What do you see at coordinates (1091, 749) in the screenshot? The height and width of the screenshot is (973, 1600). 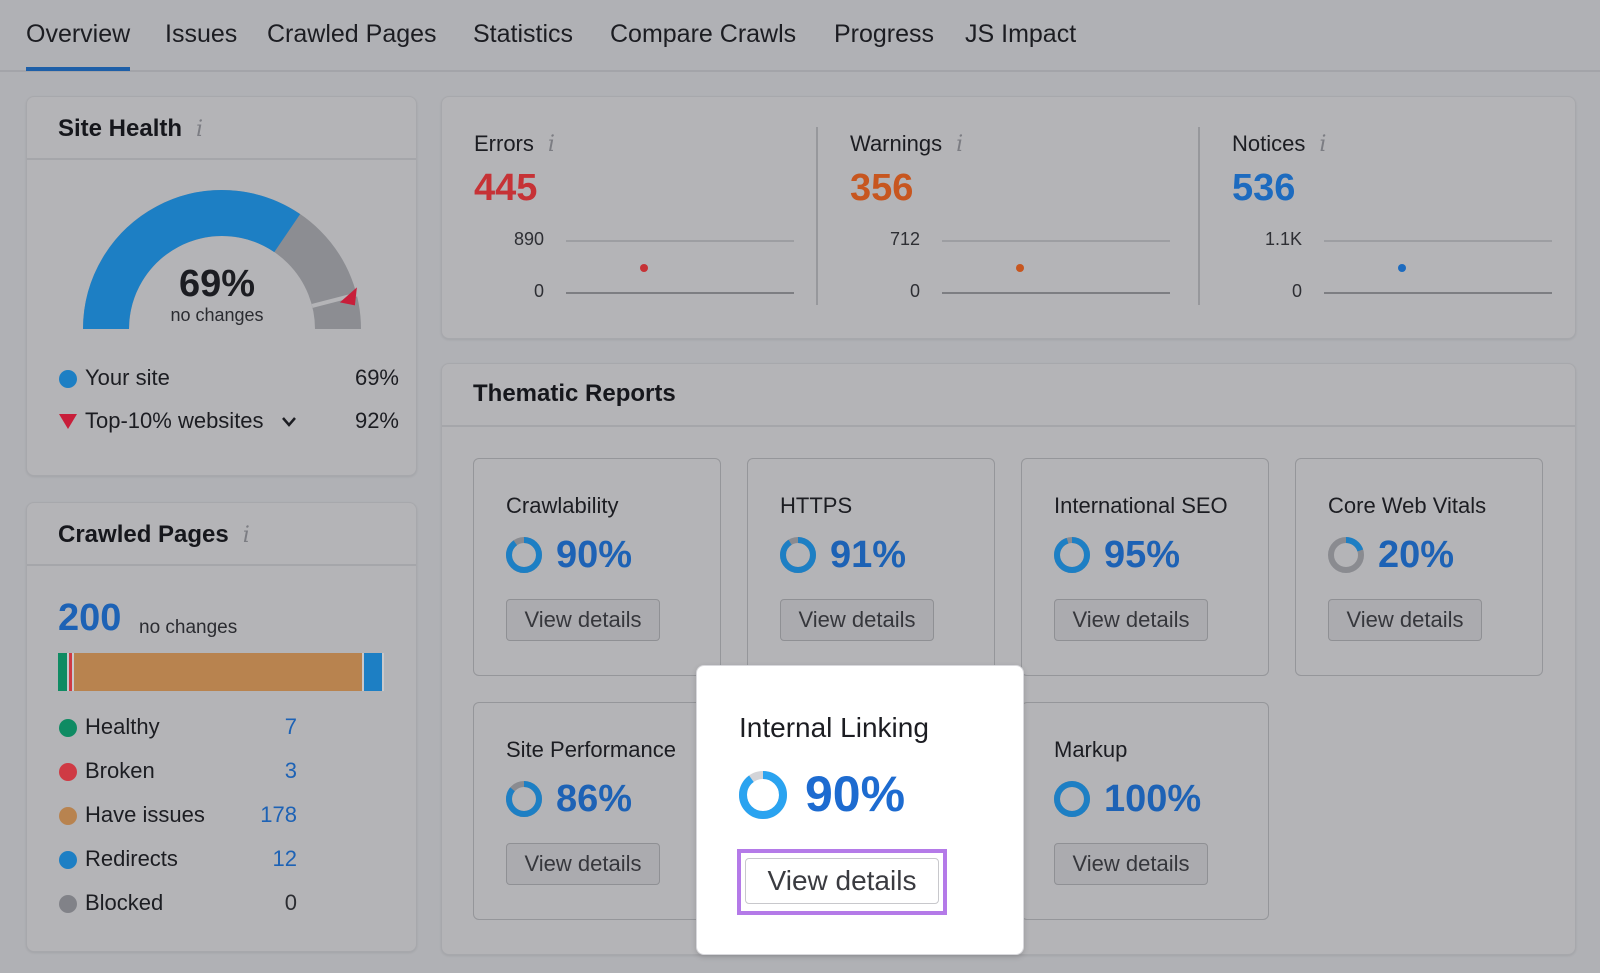 I see `report-name: Markup` at bounding box center [1091, 749].